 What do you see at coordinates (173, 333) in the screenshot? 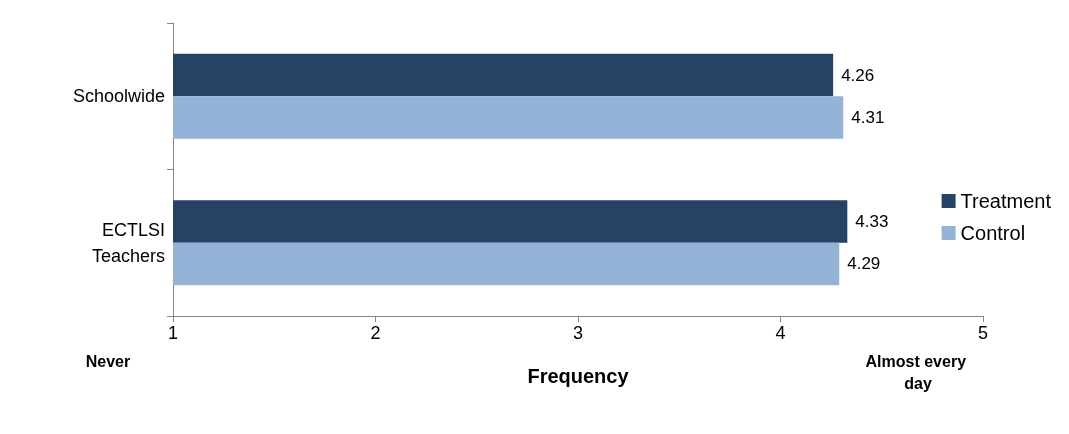
I see `x-tick-label: 1` at bounding box center [173, 333].